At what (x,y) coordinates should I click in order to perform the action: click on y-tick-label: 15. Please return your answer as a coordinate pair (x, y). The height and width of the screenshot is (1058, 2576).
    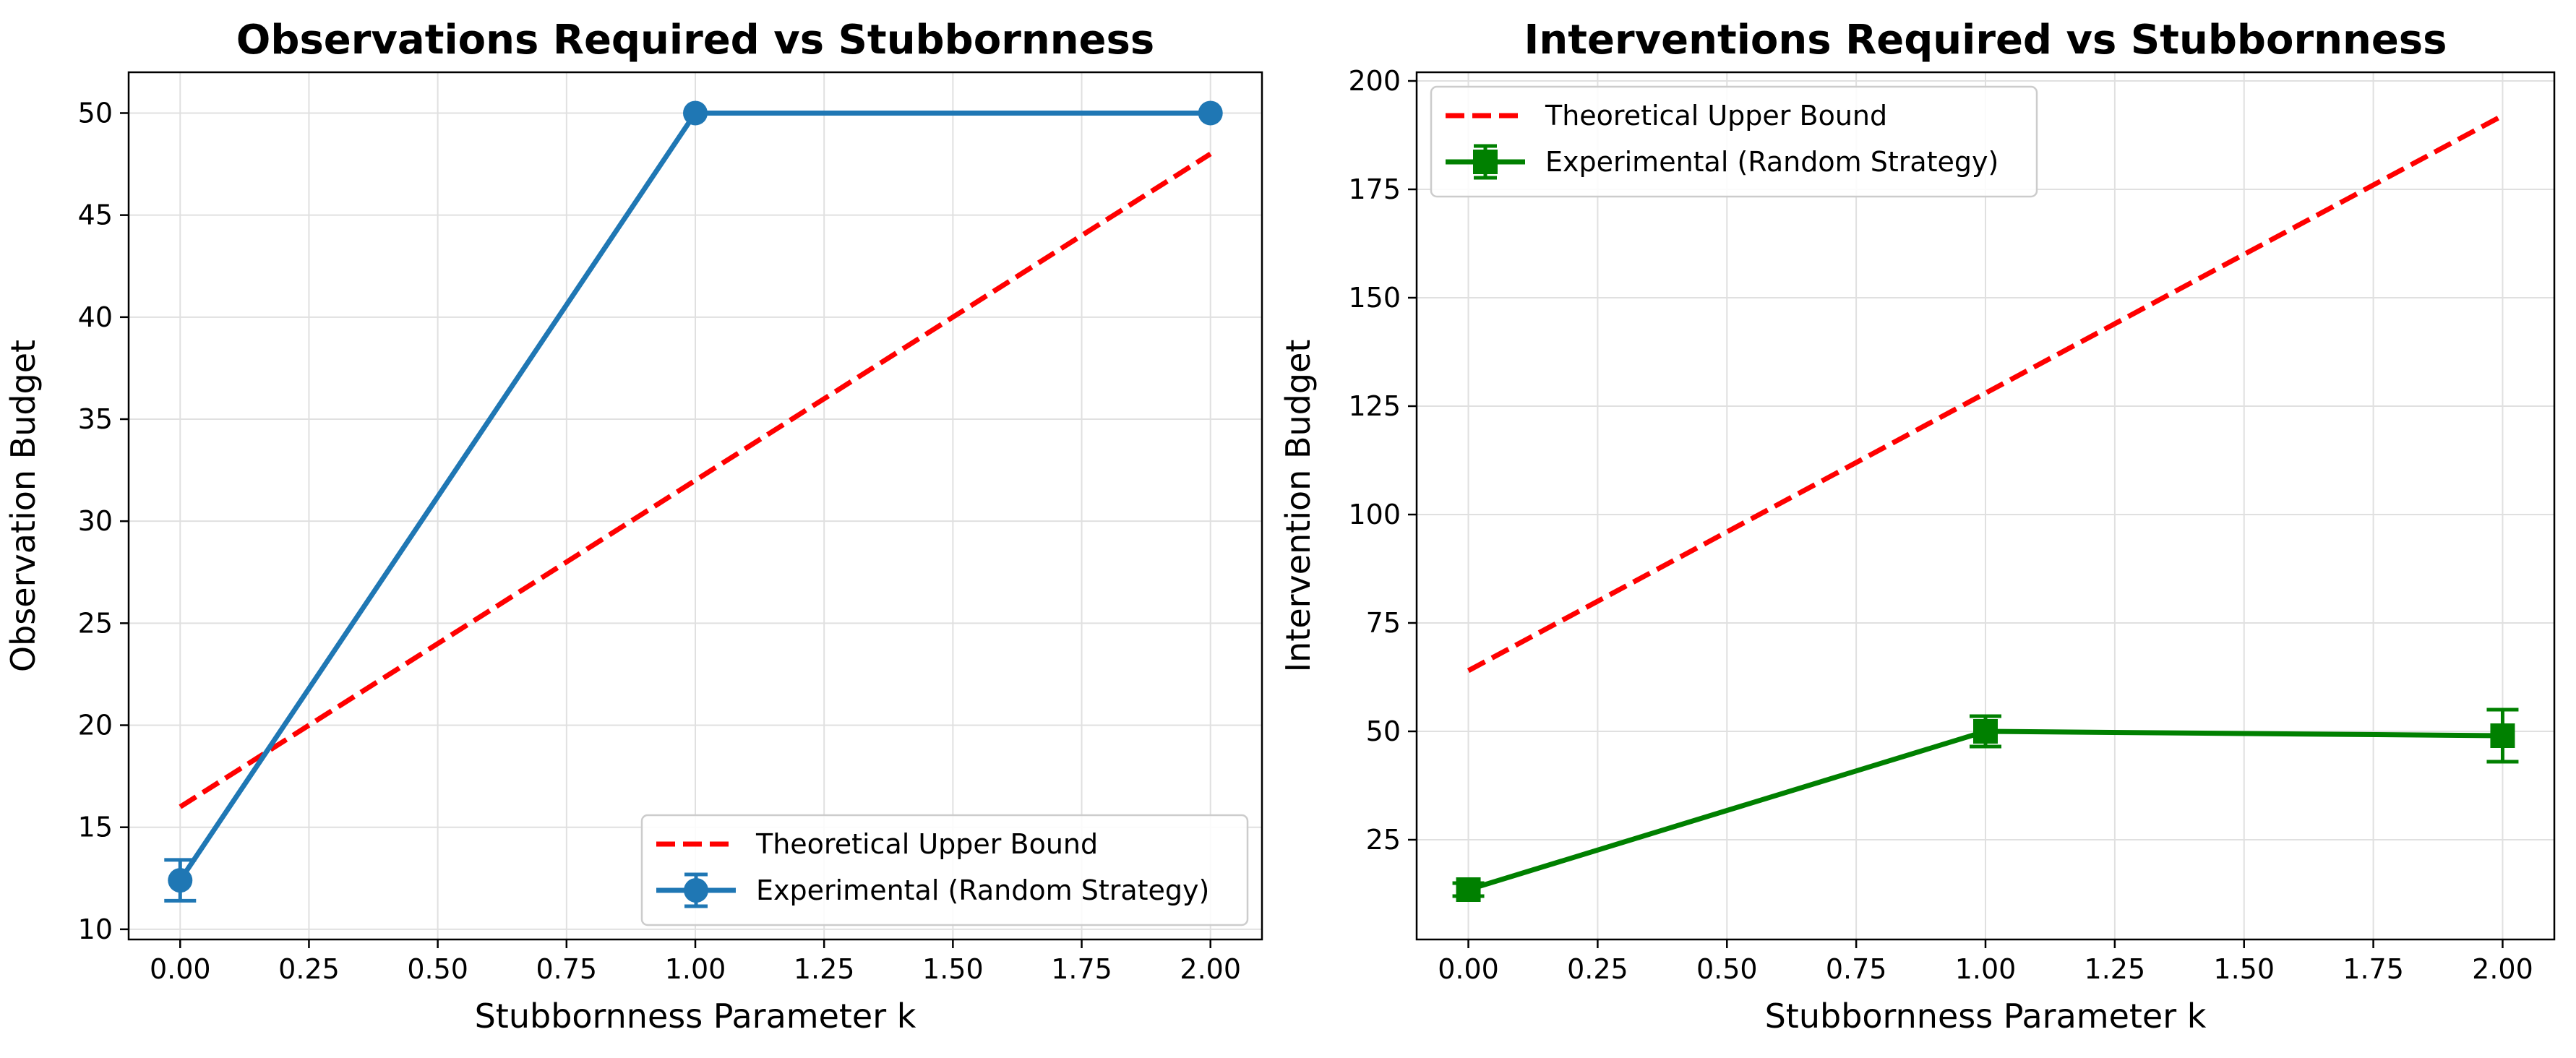
    Looking at the image, I should click on (96, 827).